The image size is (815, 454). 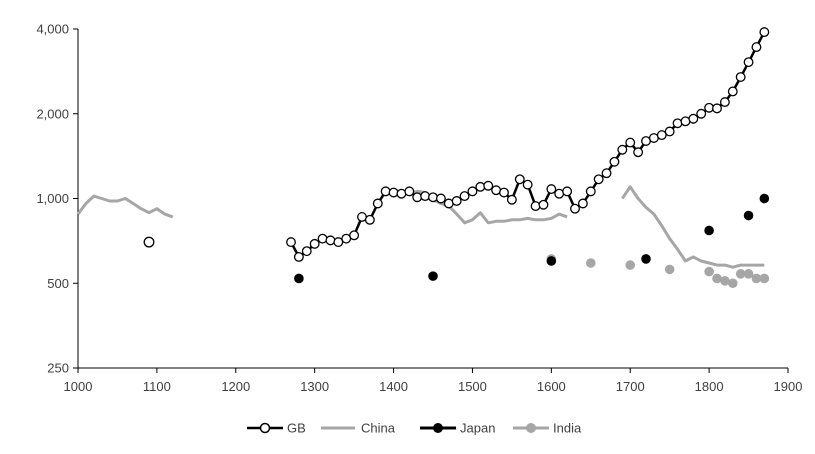 What do you see at coordinates (472, 386) in the screenshot?
I see `x-tick-label: 1500` at bounding box center [472, 386].